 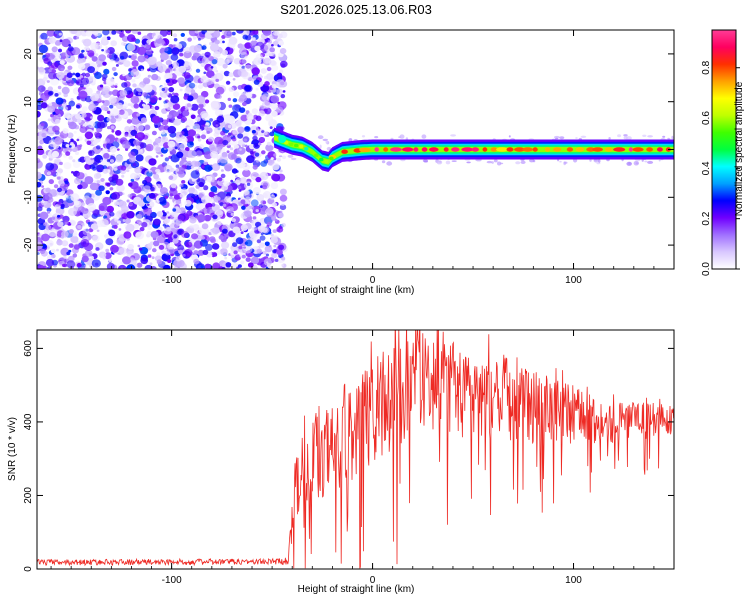 What do you see at coordinates (28, 495) in the screenshot?
I see `snr-ytick-label: 200` at bounding box center [28, 495].